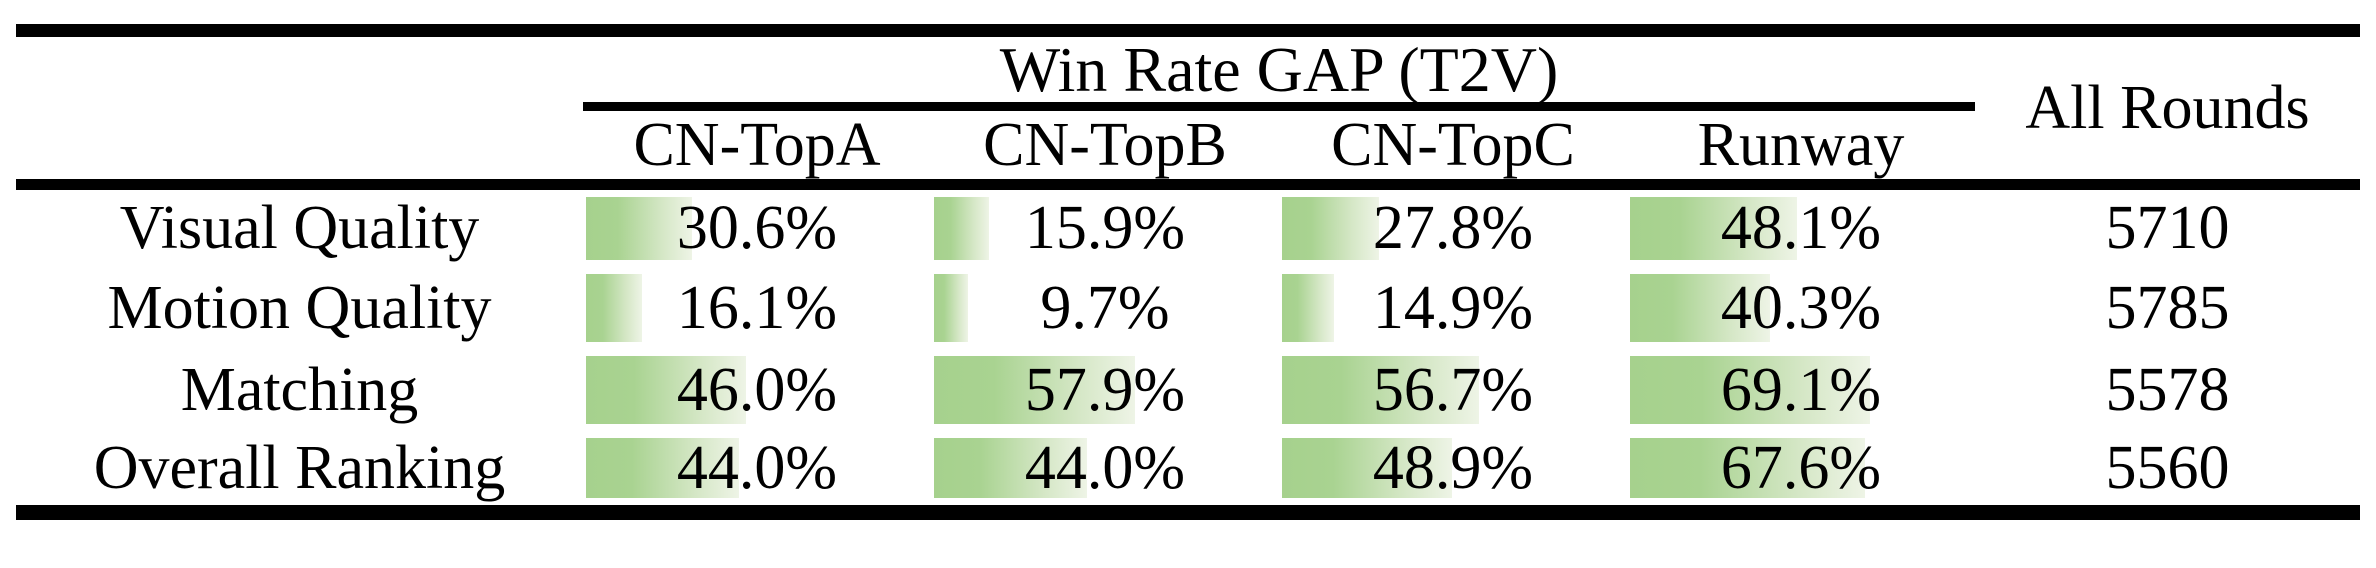  Describe the element at coordinates (1801, 145) in the screenshot. I see `column-header-runway: Runway` at that location.